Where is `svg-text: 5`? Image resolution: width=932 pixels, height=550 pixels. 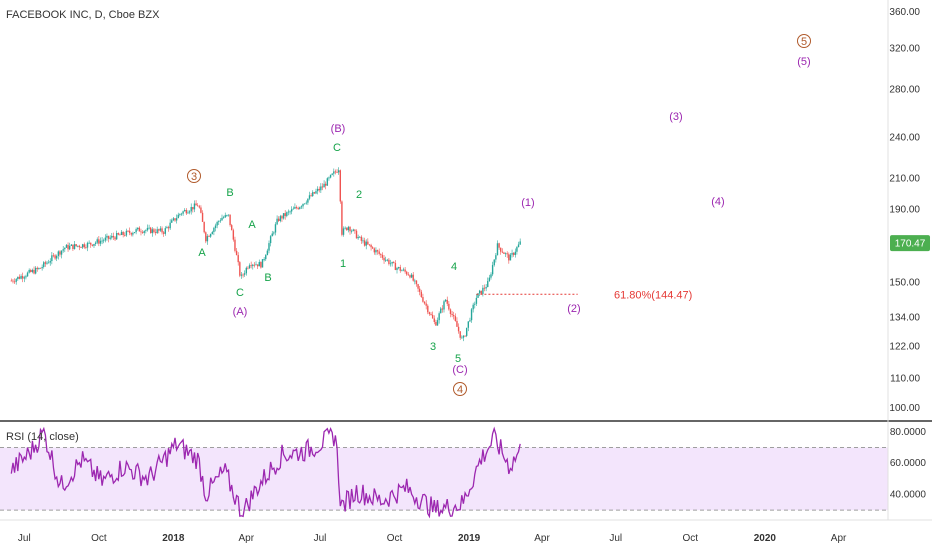 svg-text: 5 is located at coordinates (804, 42).